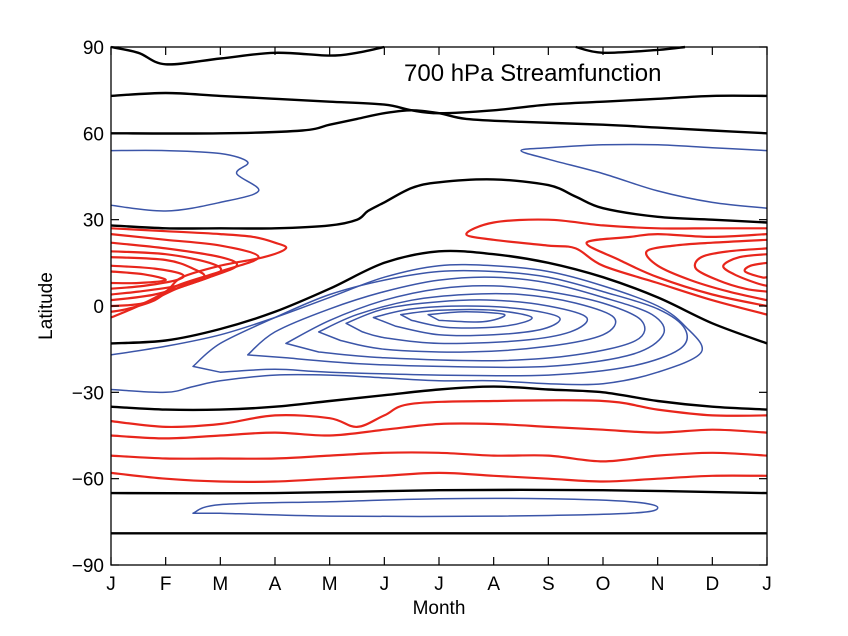  I want to click on y-tick-label: 30, so click(93, 221).